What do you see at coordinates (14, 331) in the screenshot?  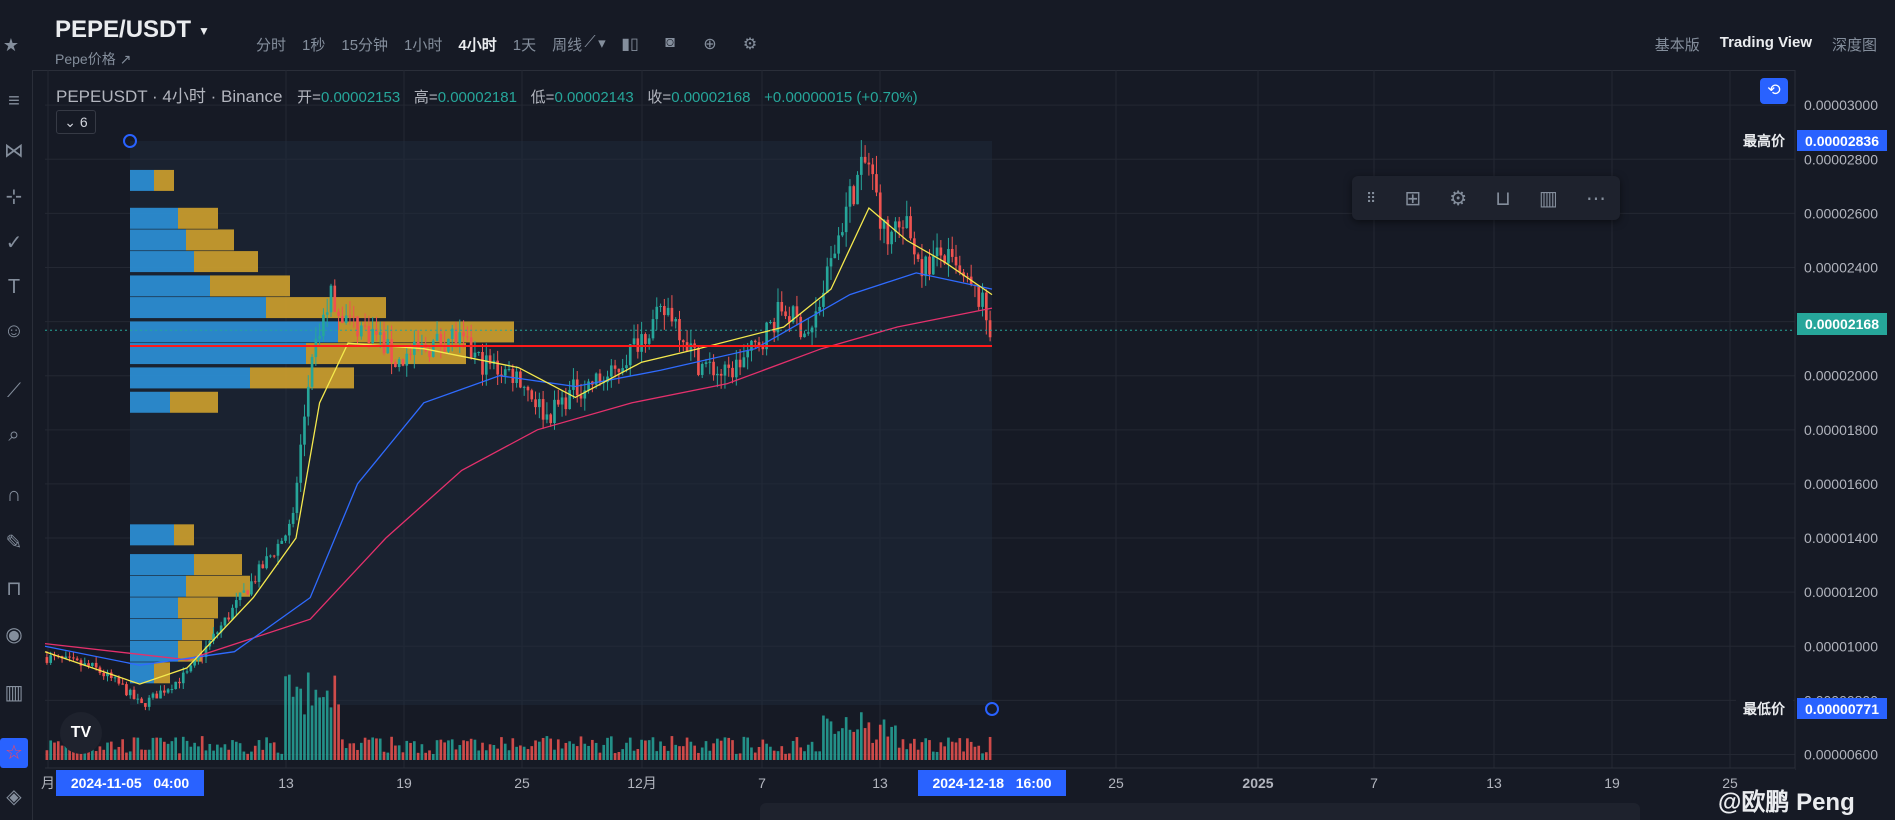 I see `emoji-icon: ☺` at bounding box center [14, 331].